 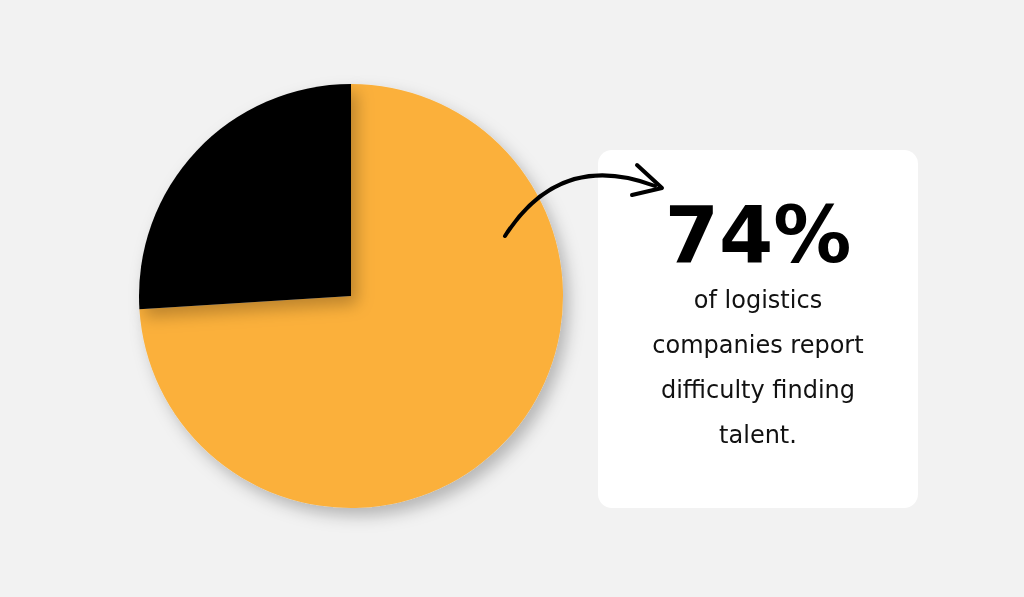 I want to click on text: 74%, so click(x=758, y=235).